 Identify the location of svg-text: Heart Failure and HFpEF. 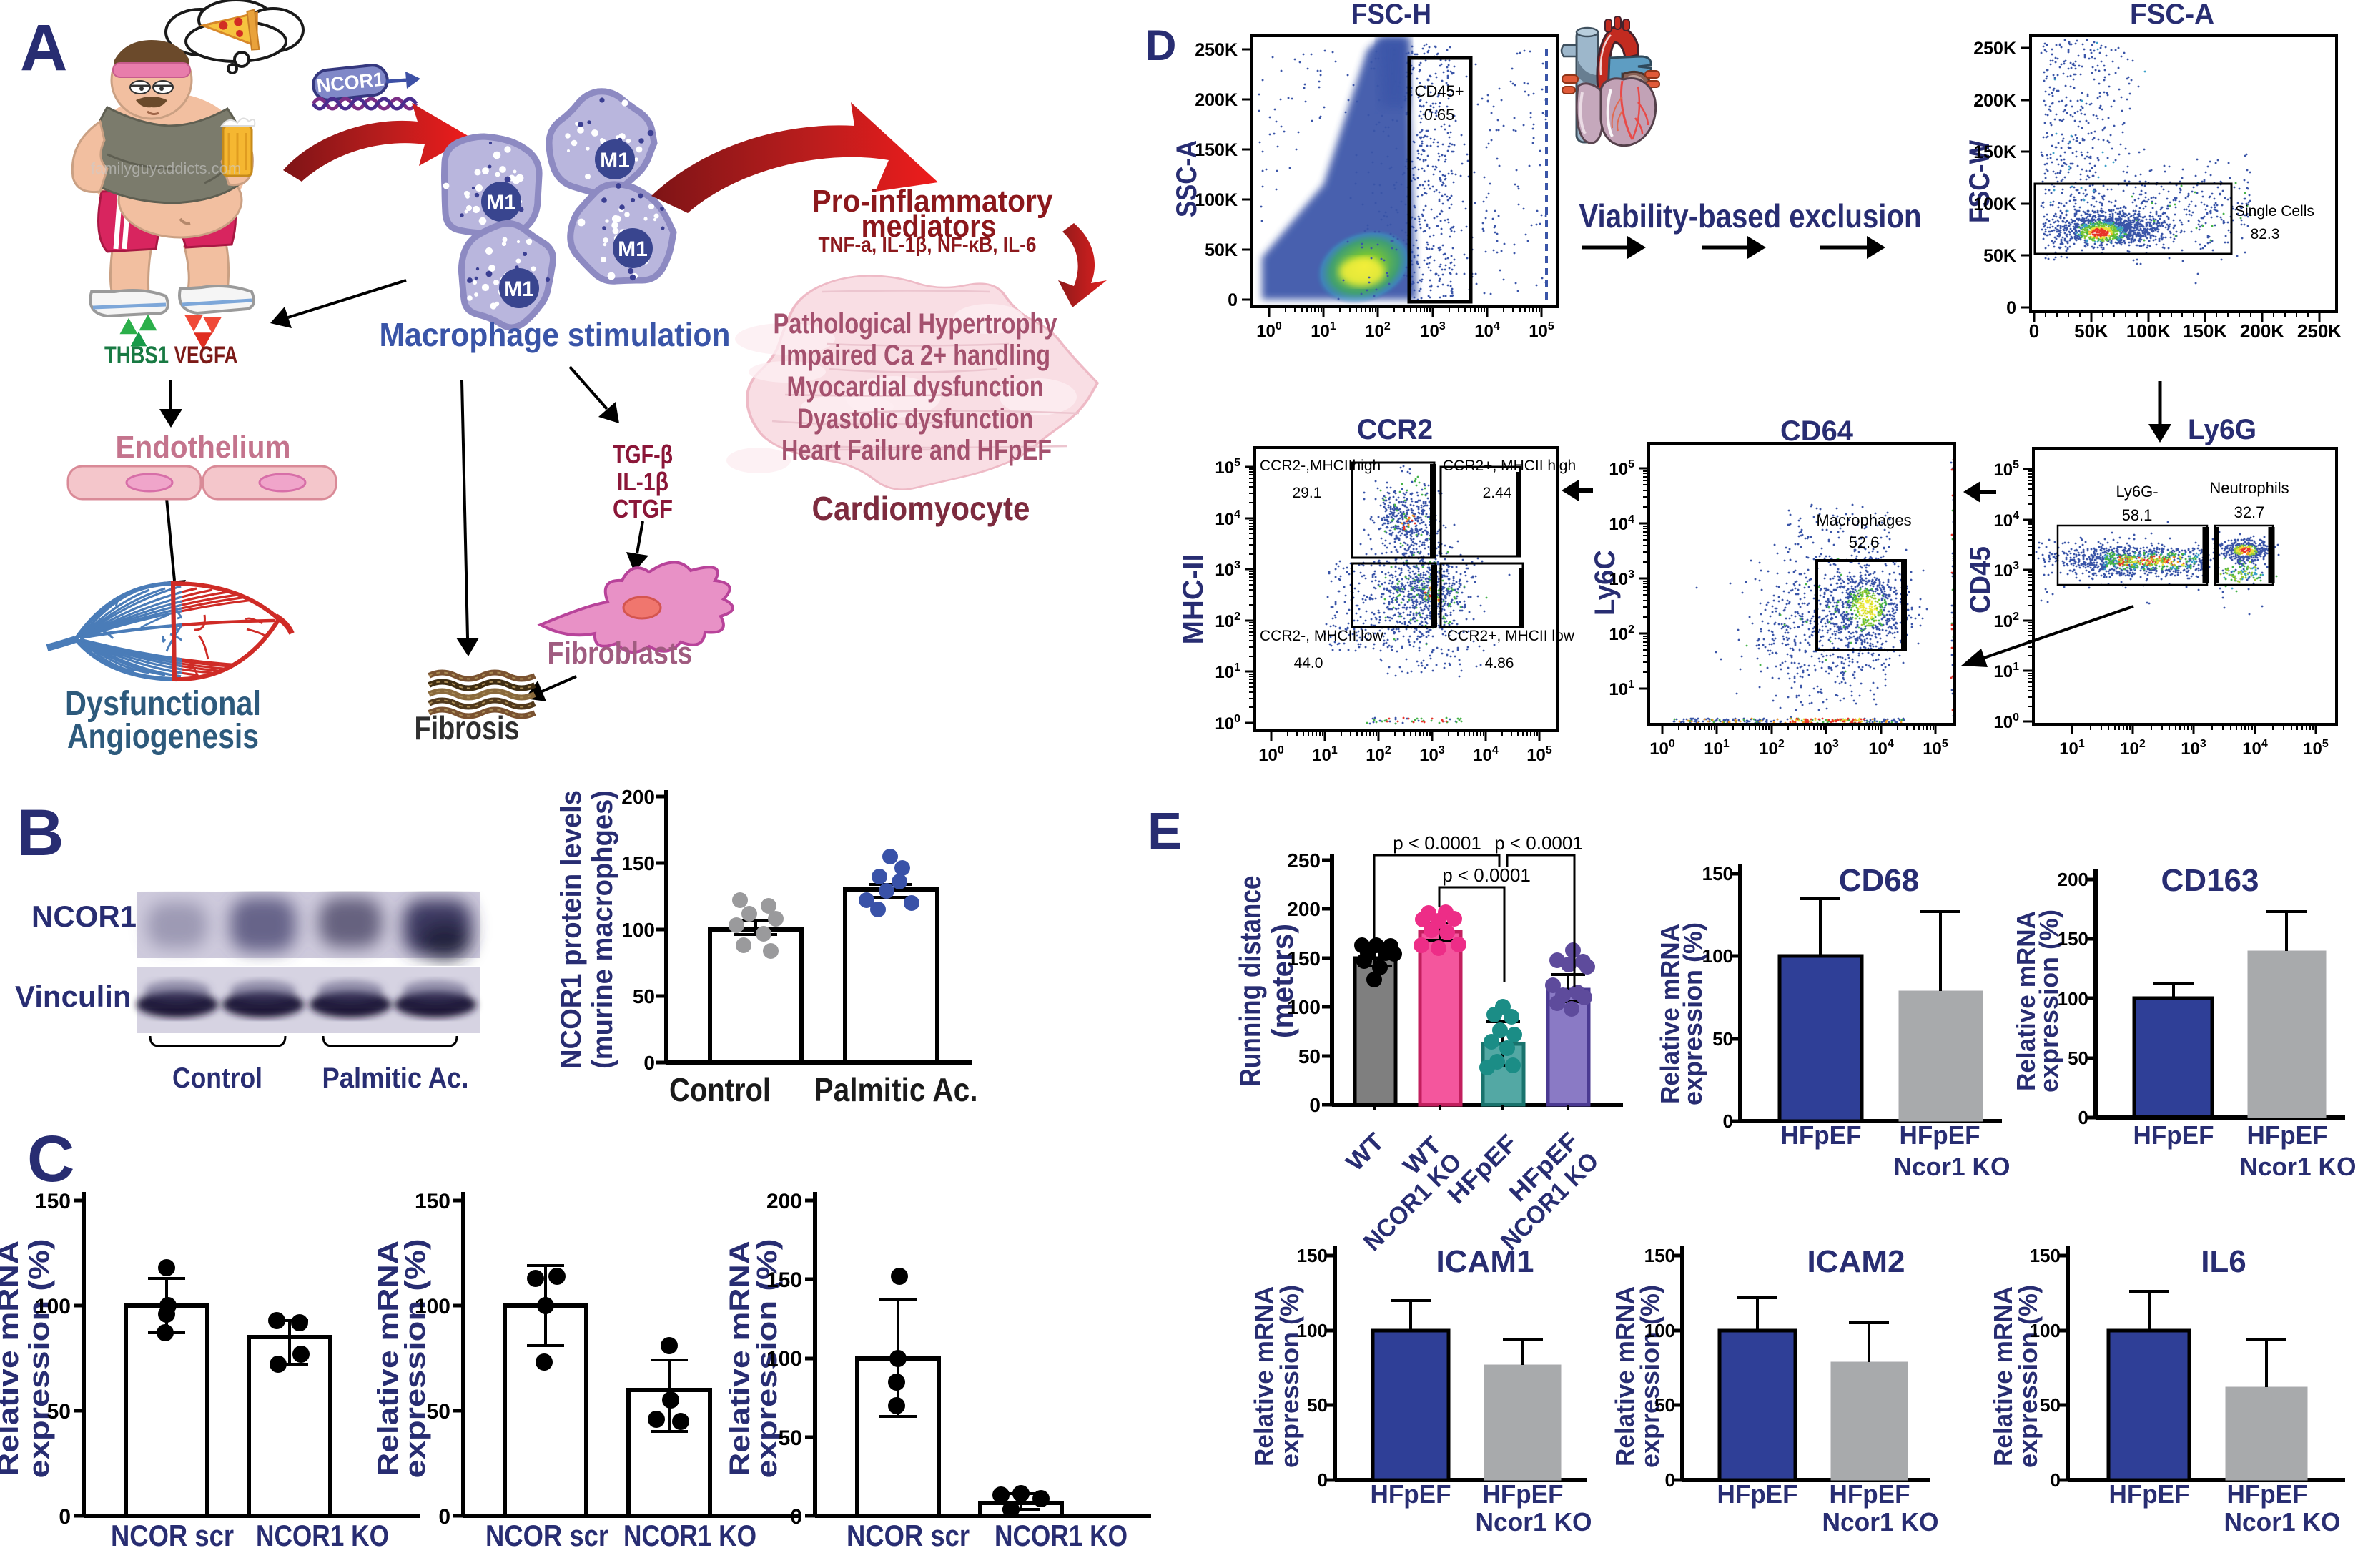
(916, 450).